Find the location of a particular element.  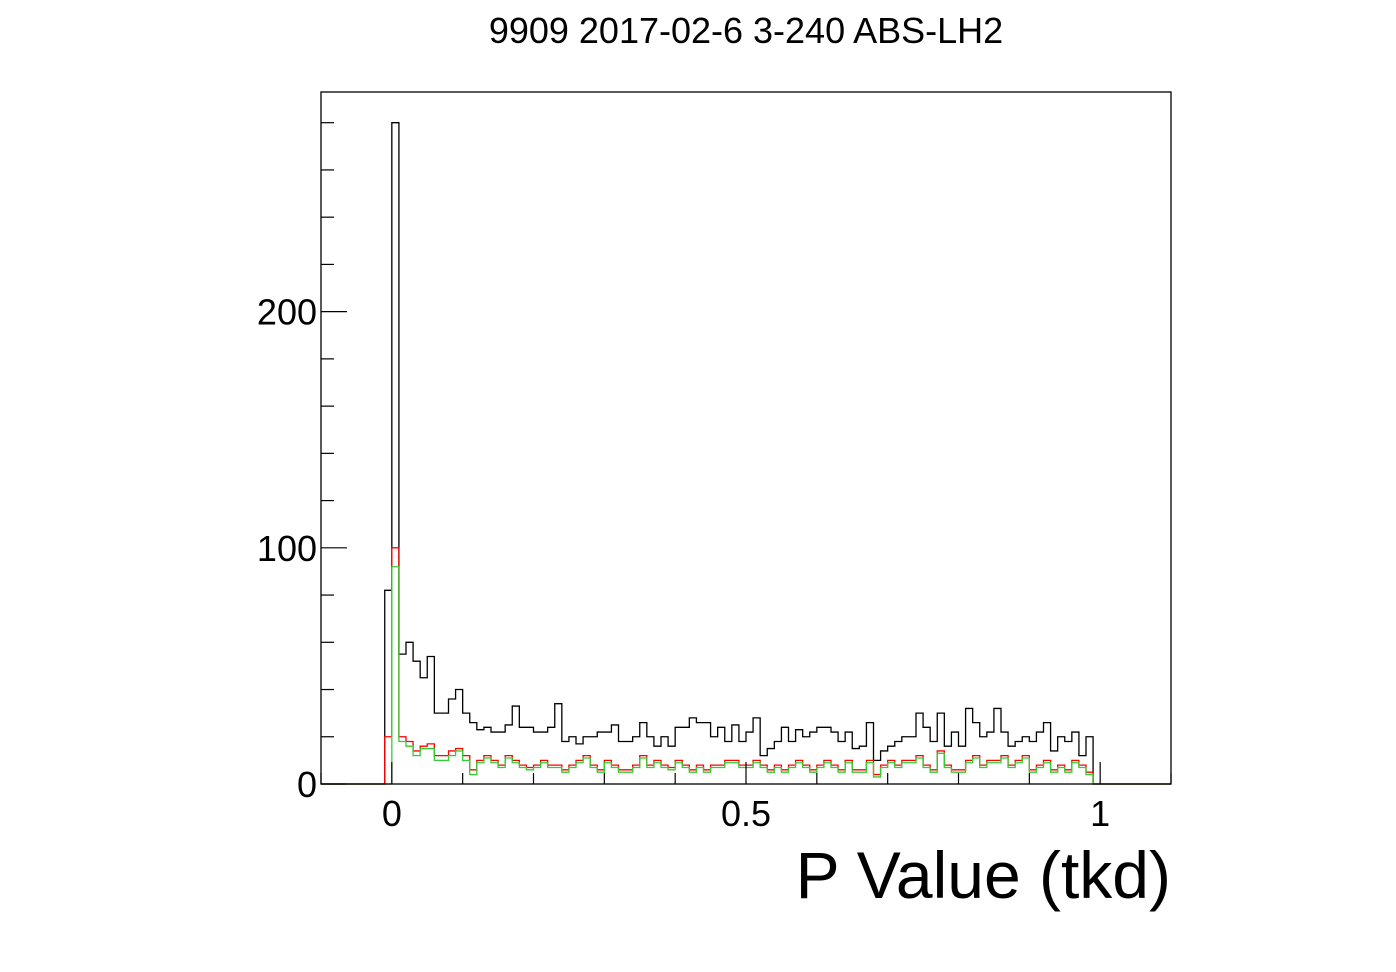

y-tick-label: 100 is located at coordinates (287, 548).